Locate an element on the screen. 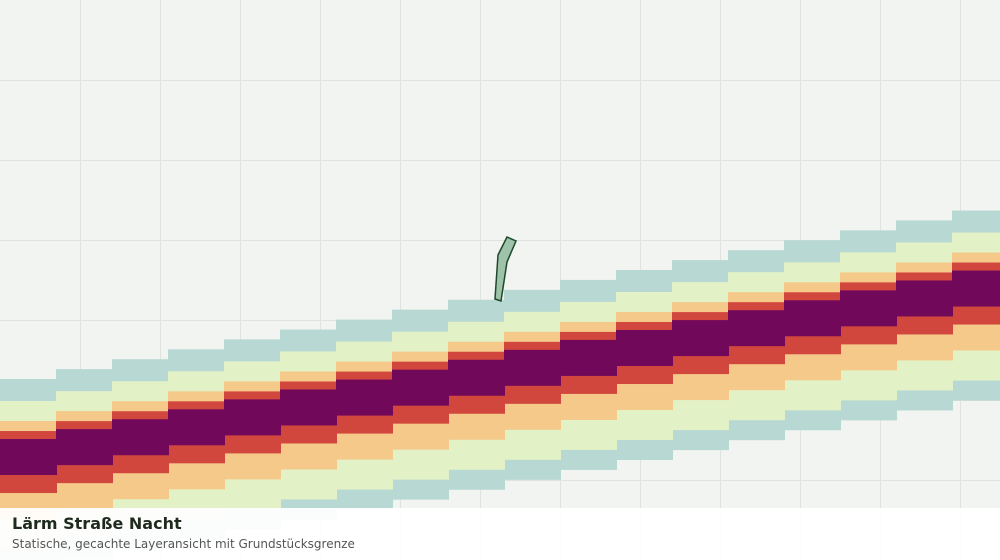  parcel-boundary is located at coordinates (505, 269).